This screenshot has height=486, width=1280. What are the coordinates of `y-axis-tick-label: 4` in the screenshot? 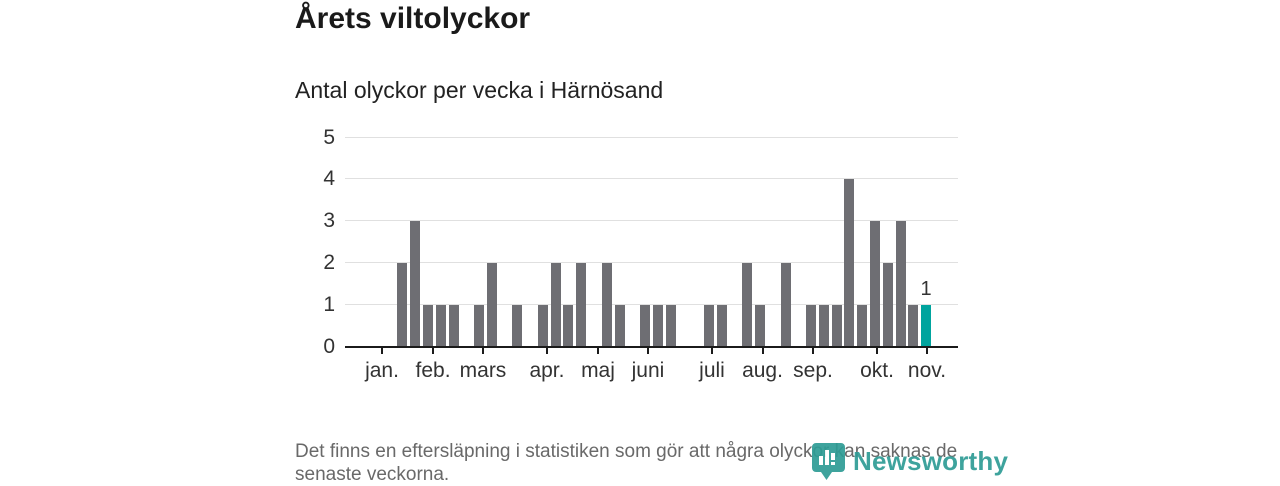 It's located at (329, 179).